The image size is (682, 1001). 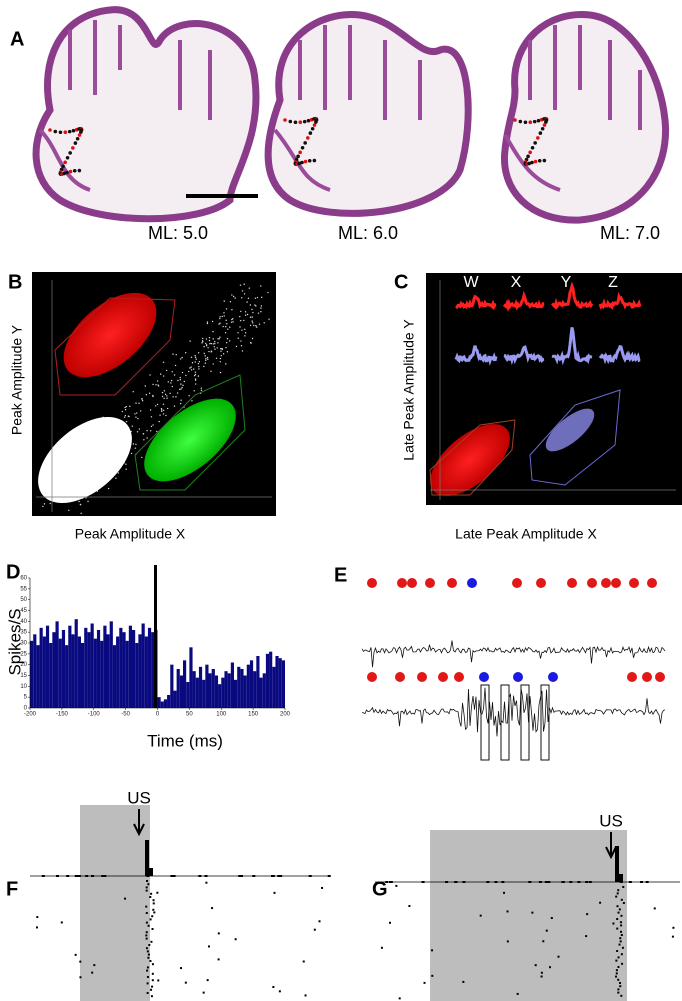 What do you see at coordinates (190, 440) in the screenshot?
I see `cluster-green` at bounding box center [190, 440].